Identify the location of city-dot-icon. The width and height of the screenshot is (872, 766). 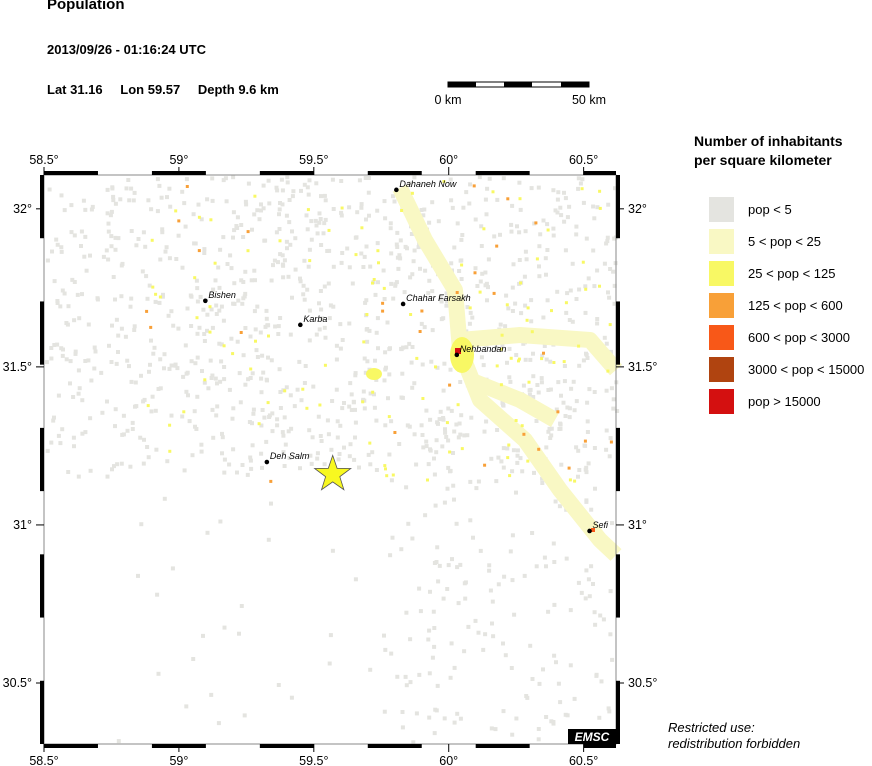
(457, 355).